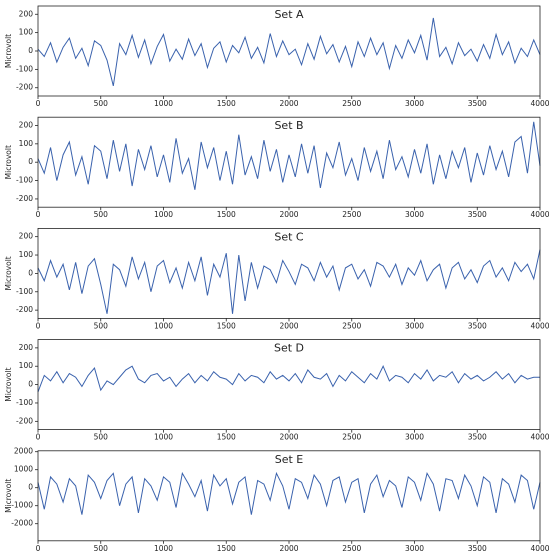 The width and height of the screenshot is (550, 557). Describe the element at coordinates (22, 523) in the screenshot. I see `y-tick-label: -2000` at that location.